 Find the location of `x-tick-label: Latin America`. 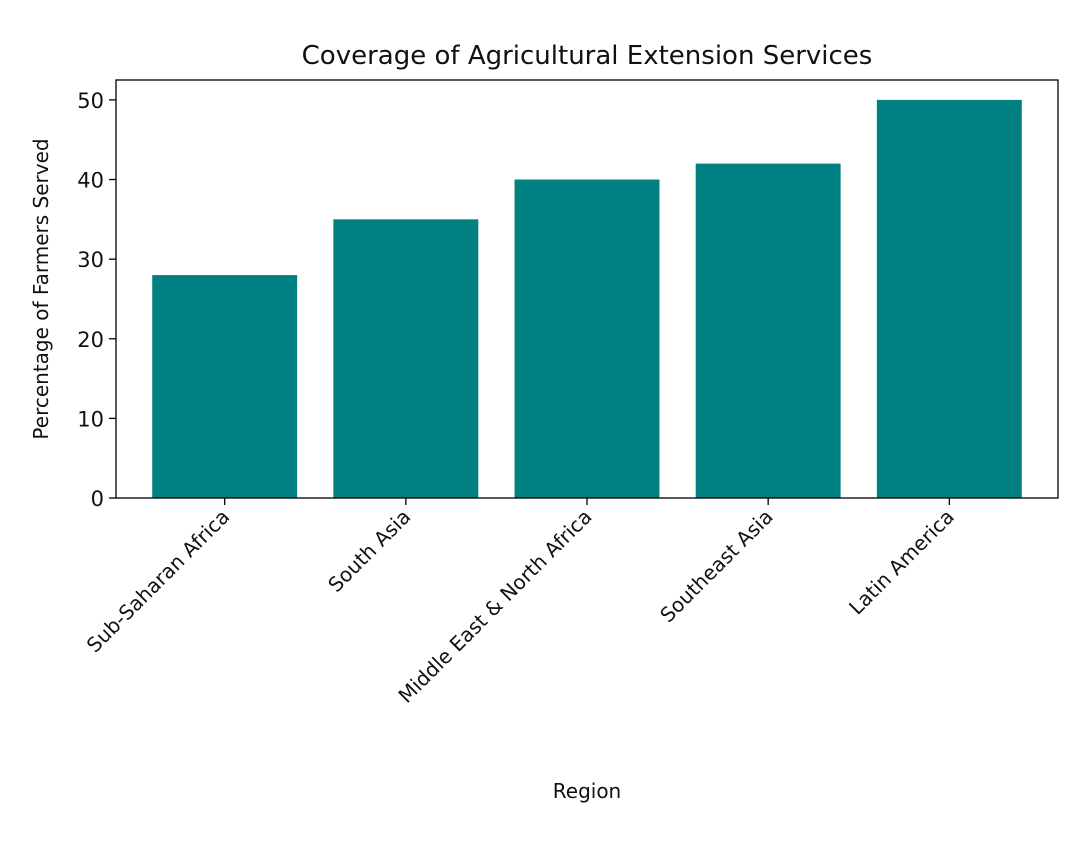

x-tick-label: Latin America is located at coordinates (901, 562).